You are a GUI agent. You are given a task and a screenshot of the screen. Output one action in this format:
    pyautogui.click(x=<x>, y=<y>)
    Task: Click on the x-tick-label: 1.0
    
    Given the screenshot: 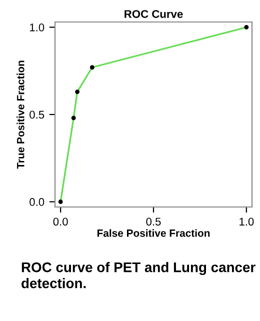 What is the action you would take?
    pyautogui.click(x=247, y=222)
    